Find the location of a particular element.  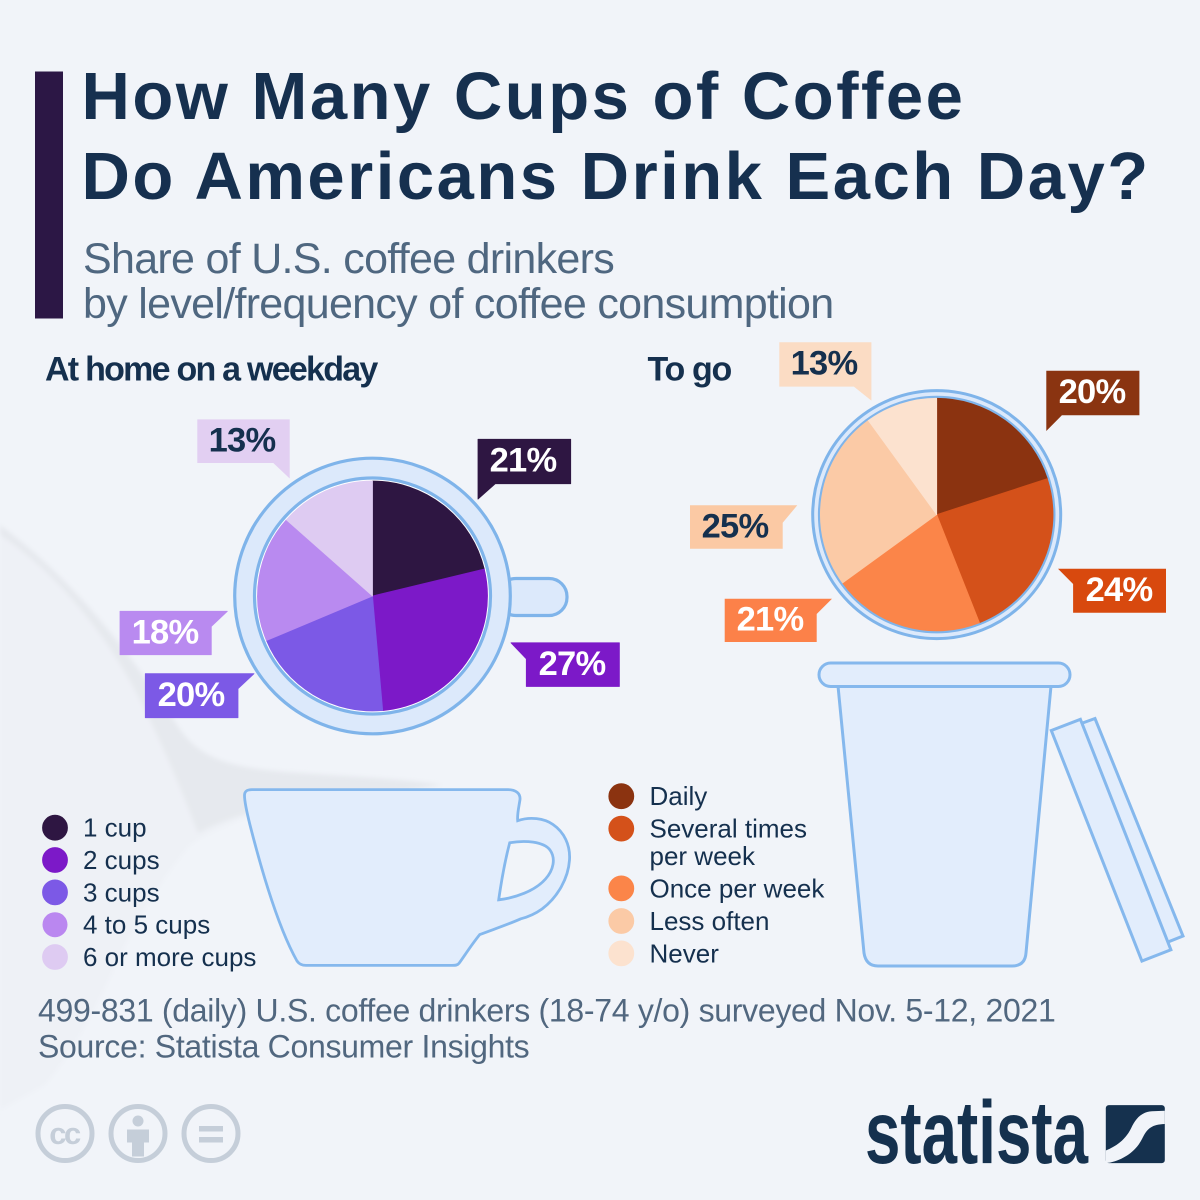

svg-text: 3 cups is located at coordinates (121, 892).